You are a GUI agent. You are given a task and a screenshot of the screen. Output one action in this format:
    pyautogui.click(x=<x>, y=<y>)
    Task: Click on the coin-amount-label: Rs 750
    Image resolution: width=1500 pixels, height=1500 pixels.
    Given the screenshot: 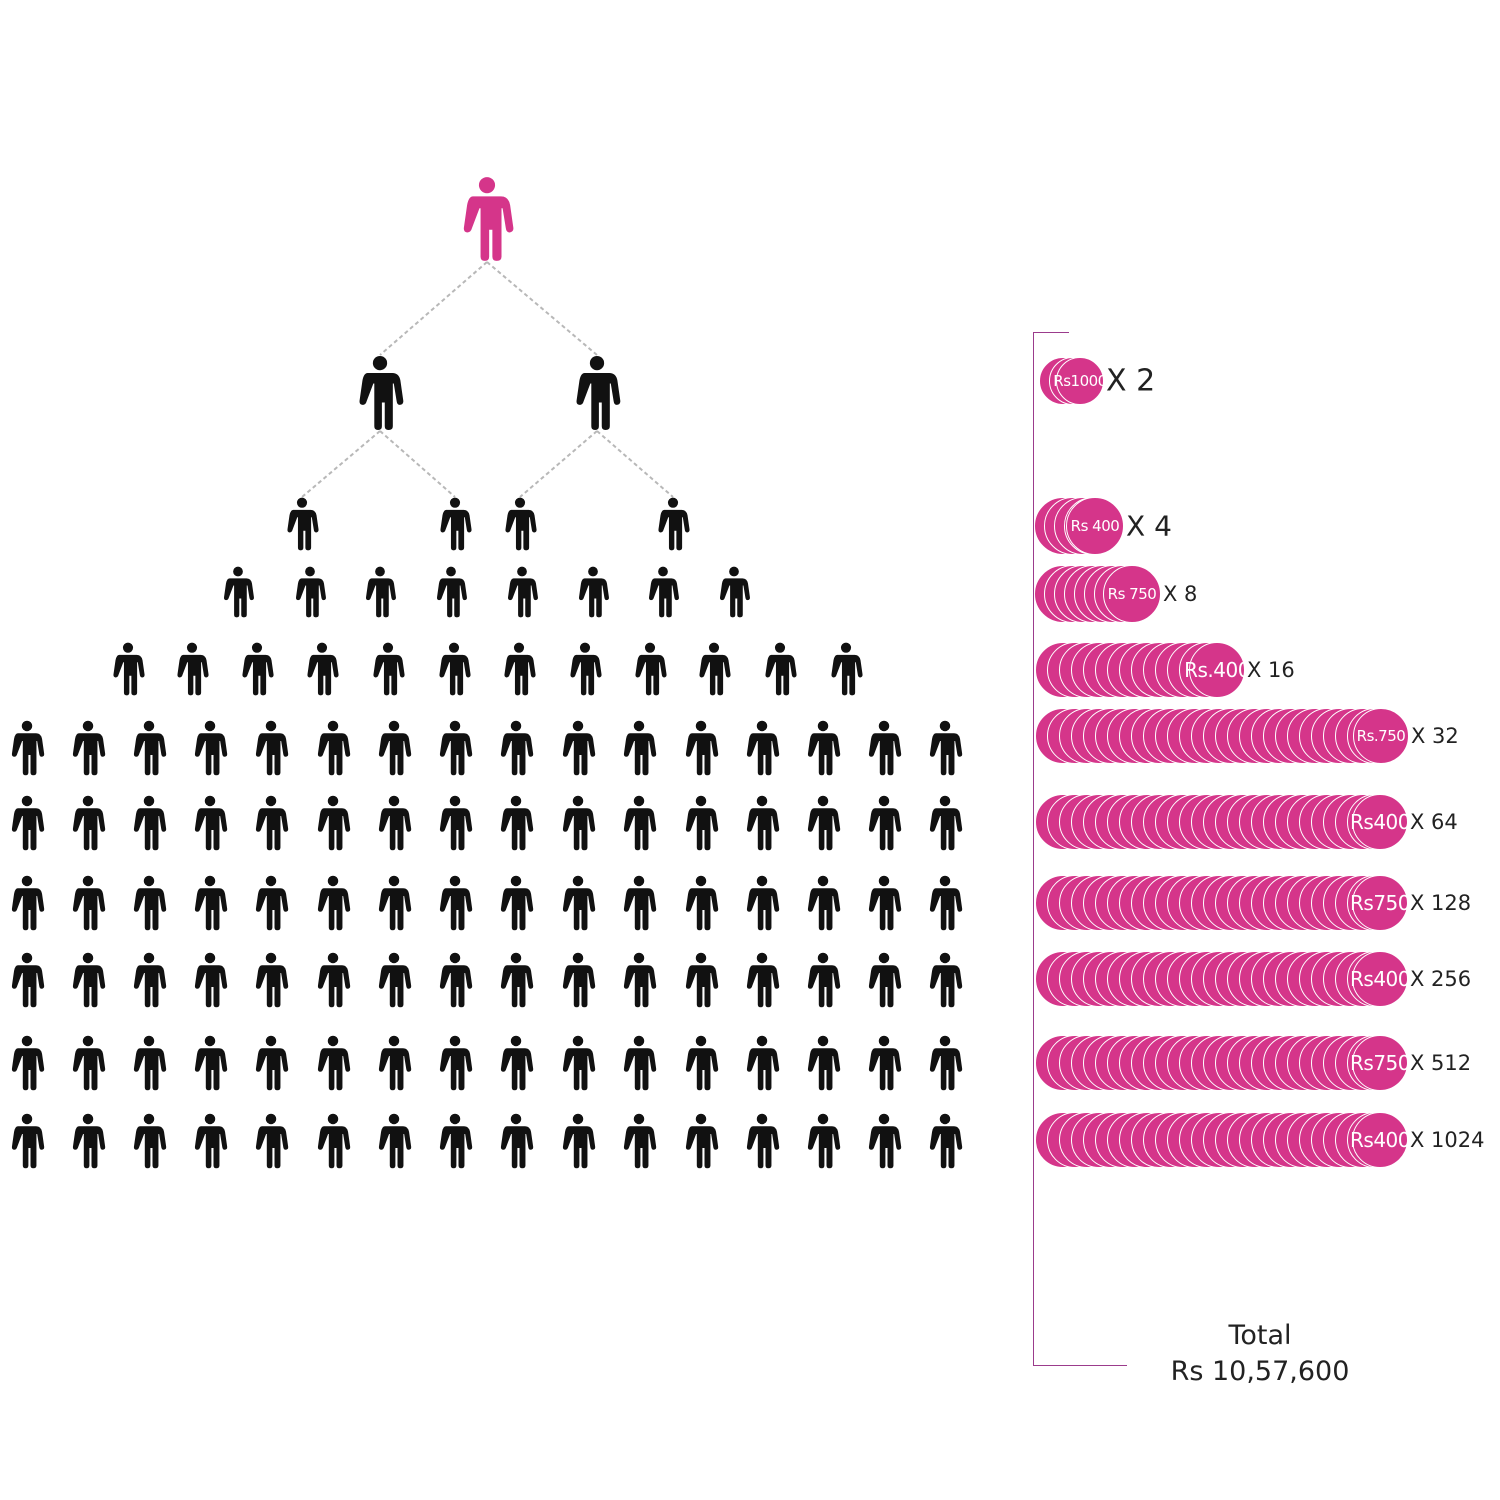 What is the action you would take?
    pyautogui.click(x=1132, y=594)
    